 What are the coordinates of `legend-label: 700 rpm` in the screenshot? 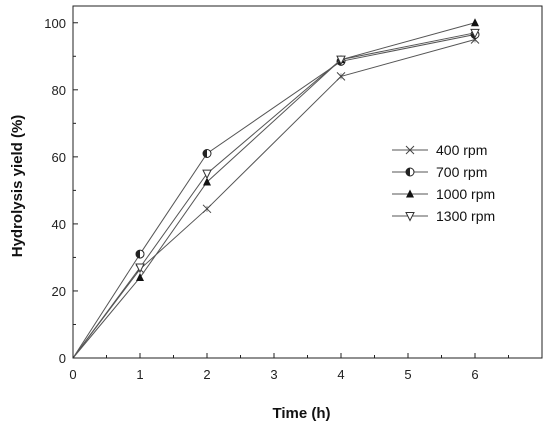 It's located at (461, 172).